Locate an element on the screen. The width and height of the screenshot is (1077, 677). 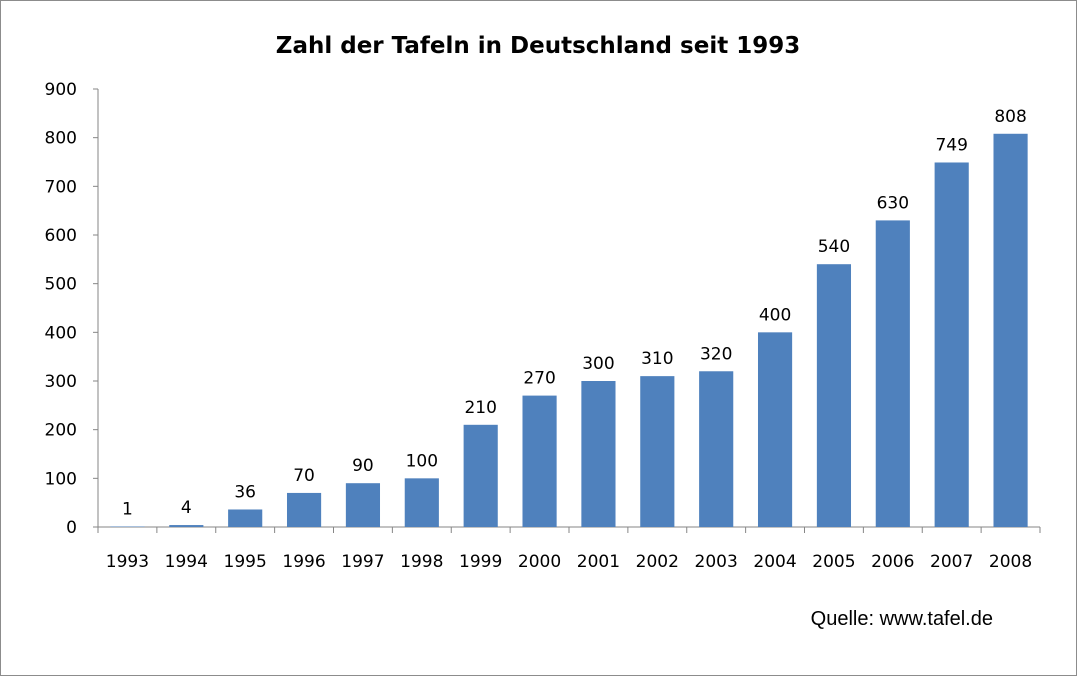
x-tick-label: 2003 is located at coordinates (716, 562).